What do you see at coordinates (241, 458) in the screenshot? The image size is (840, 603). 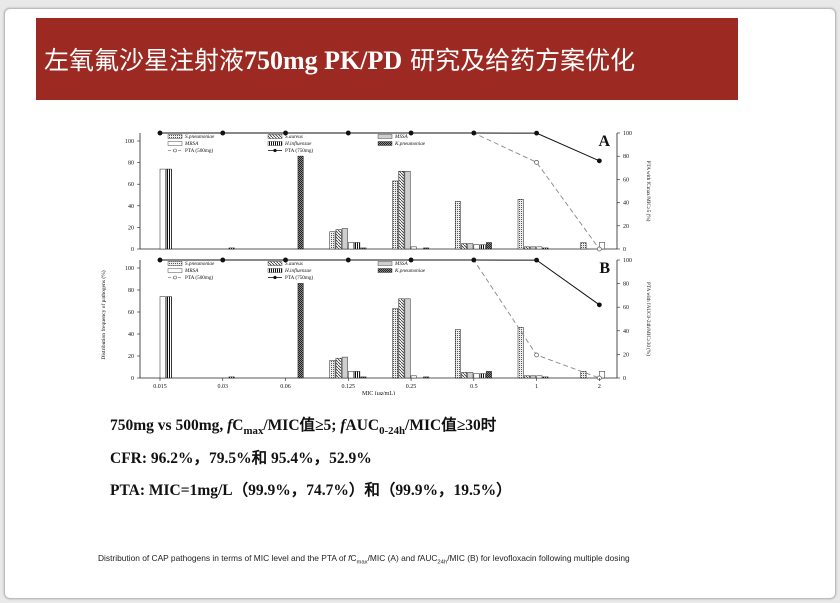 I see `stats-line-cfr: CFR: 96.2%，79.5%和 95.4%，52.9%` at bounding box center [241, 458].